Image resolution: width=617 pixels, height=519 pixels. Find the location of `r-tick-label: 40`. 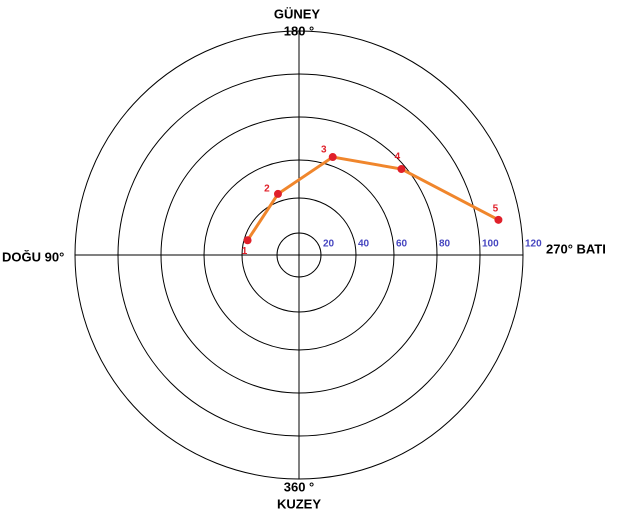

r-tick-label: 40 is located at coordinates (364, 244).